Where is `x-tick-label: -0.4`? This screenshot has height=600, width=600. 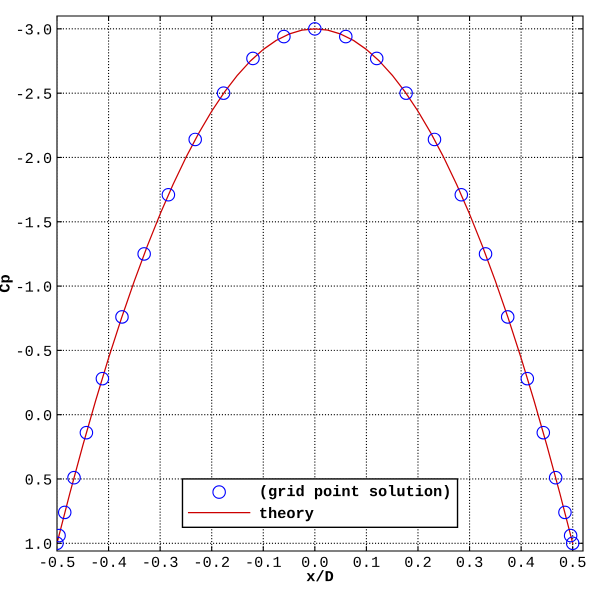
x-tick-label: -0.4 is located at coordinates (109, 562).